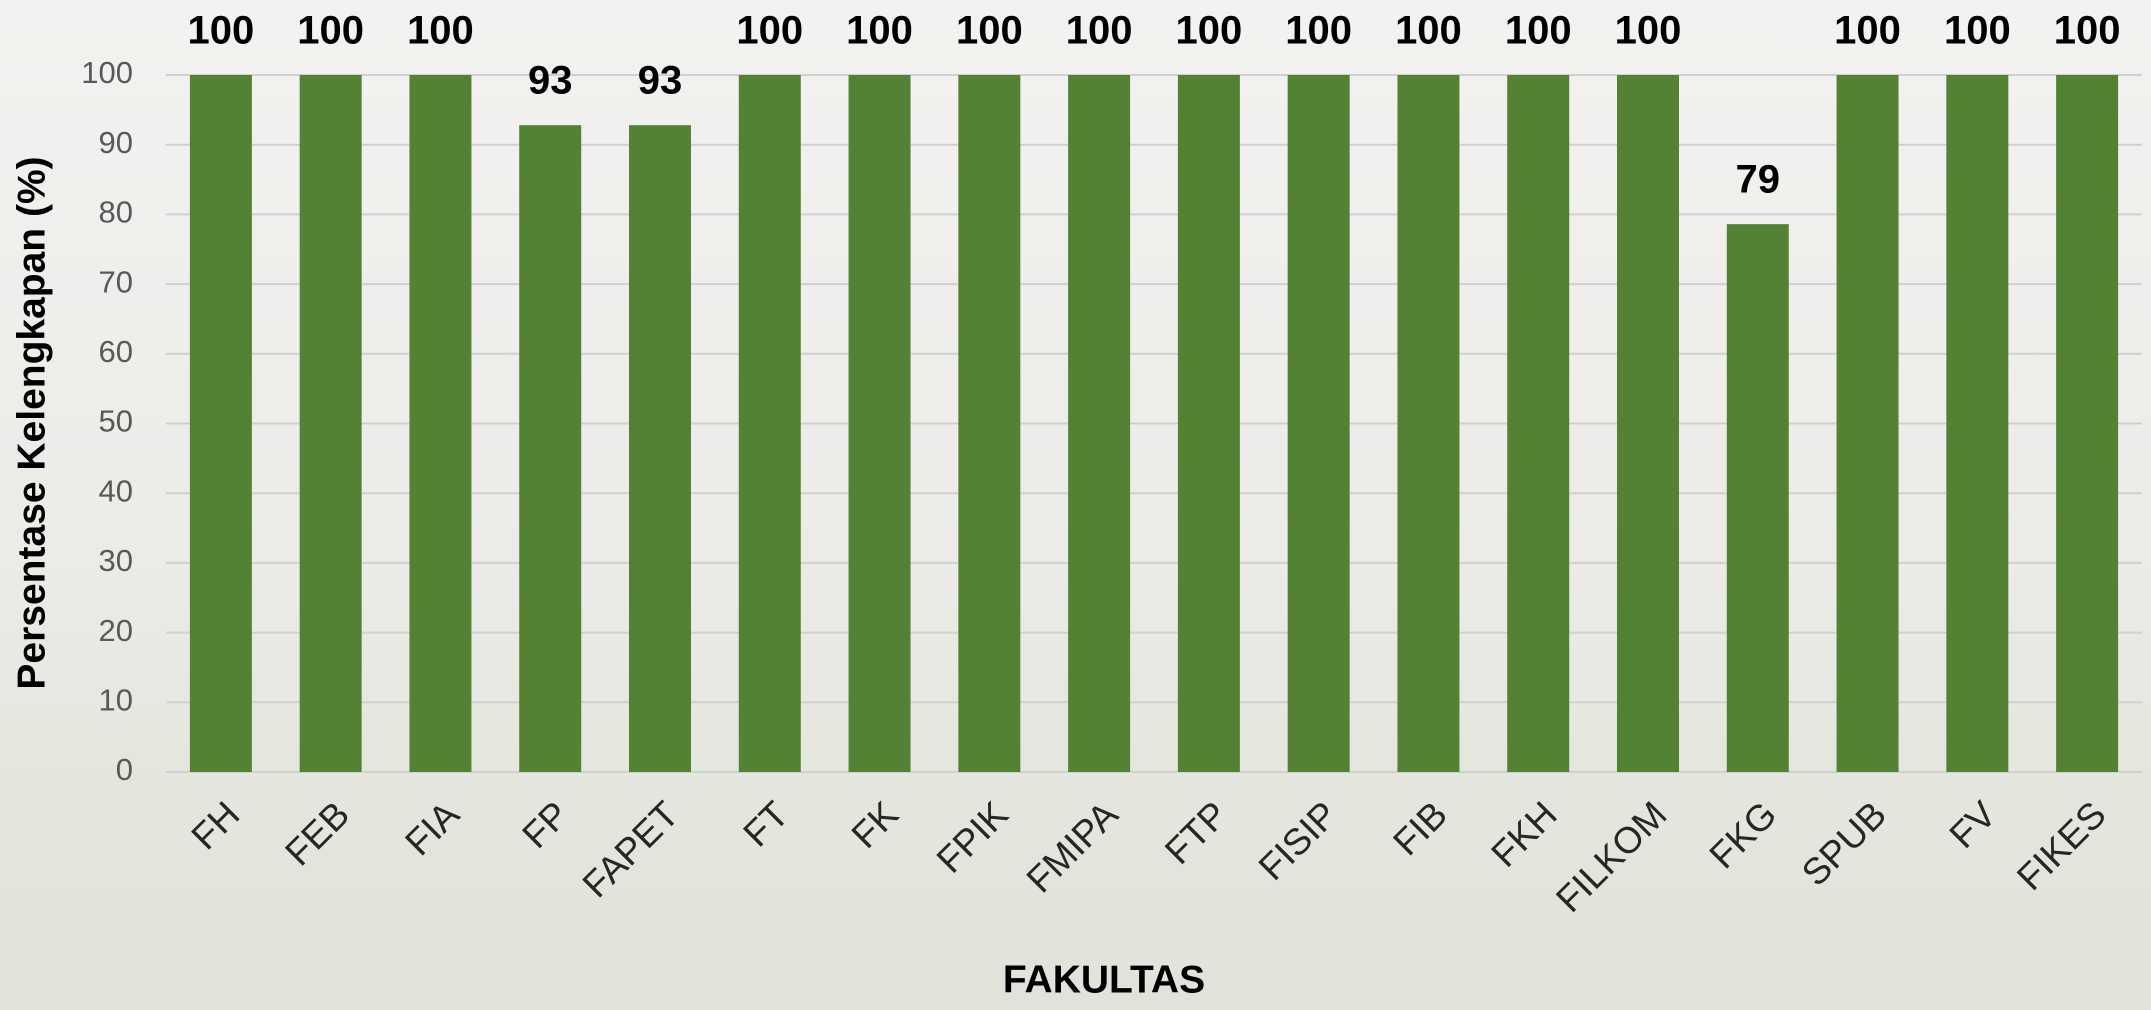 The height and width of the screenshot is (1010, 2151). Describe the element at coordinates (124, 769) in the screenshot. I see `y-tick-label: 0` at that location.